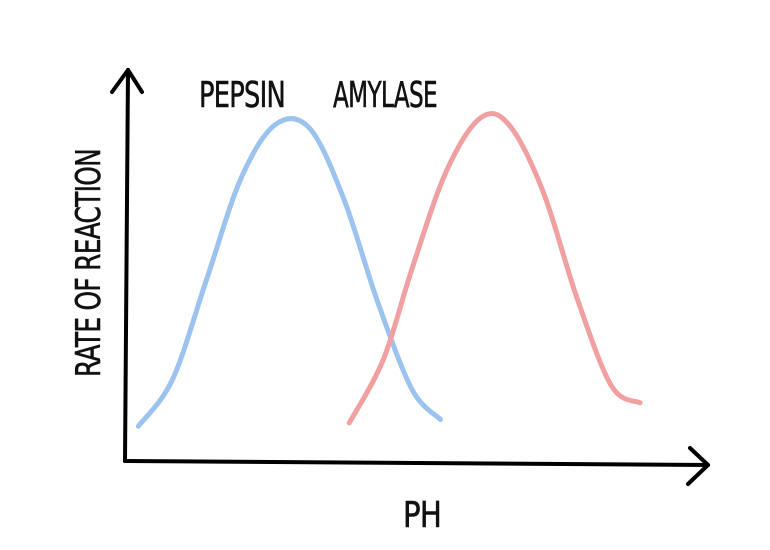 This screenshot has width=770, height=550. What do you see at coordinates (385, 95) in the screenshot?
I see `series-label-amylase: AMYLASE` at bounding box center [385, 95].